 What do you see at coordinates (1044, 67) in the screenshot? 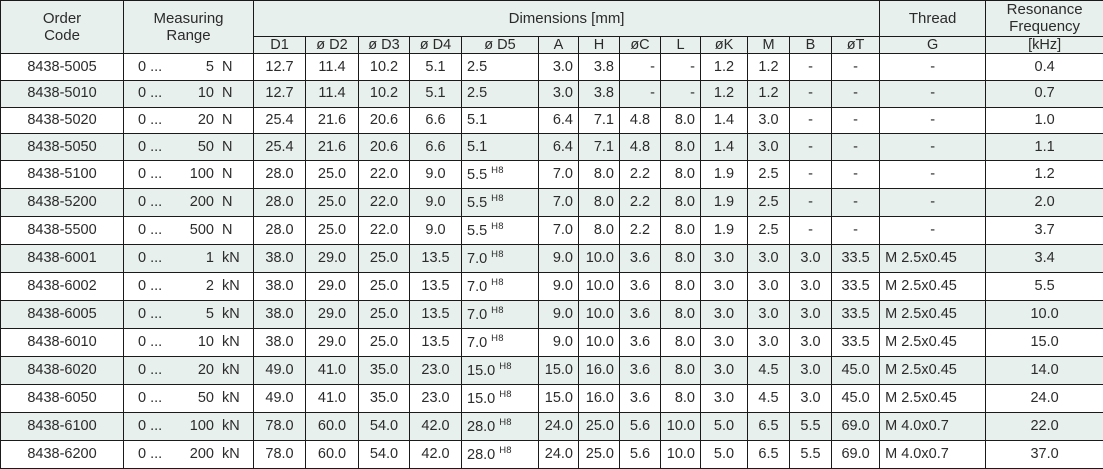
I see `cell-resonance-frequency: 0.4` at bounding box center [1044, 67].